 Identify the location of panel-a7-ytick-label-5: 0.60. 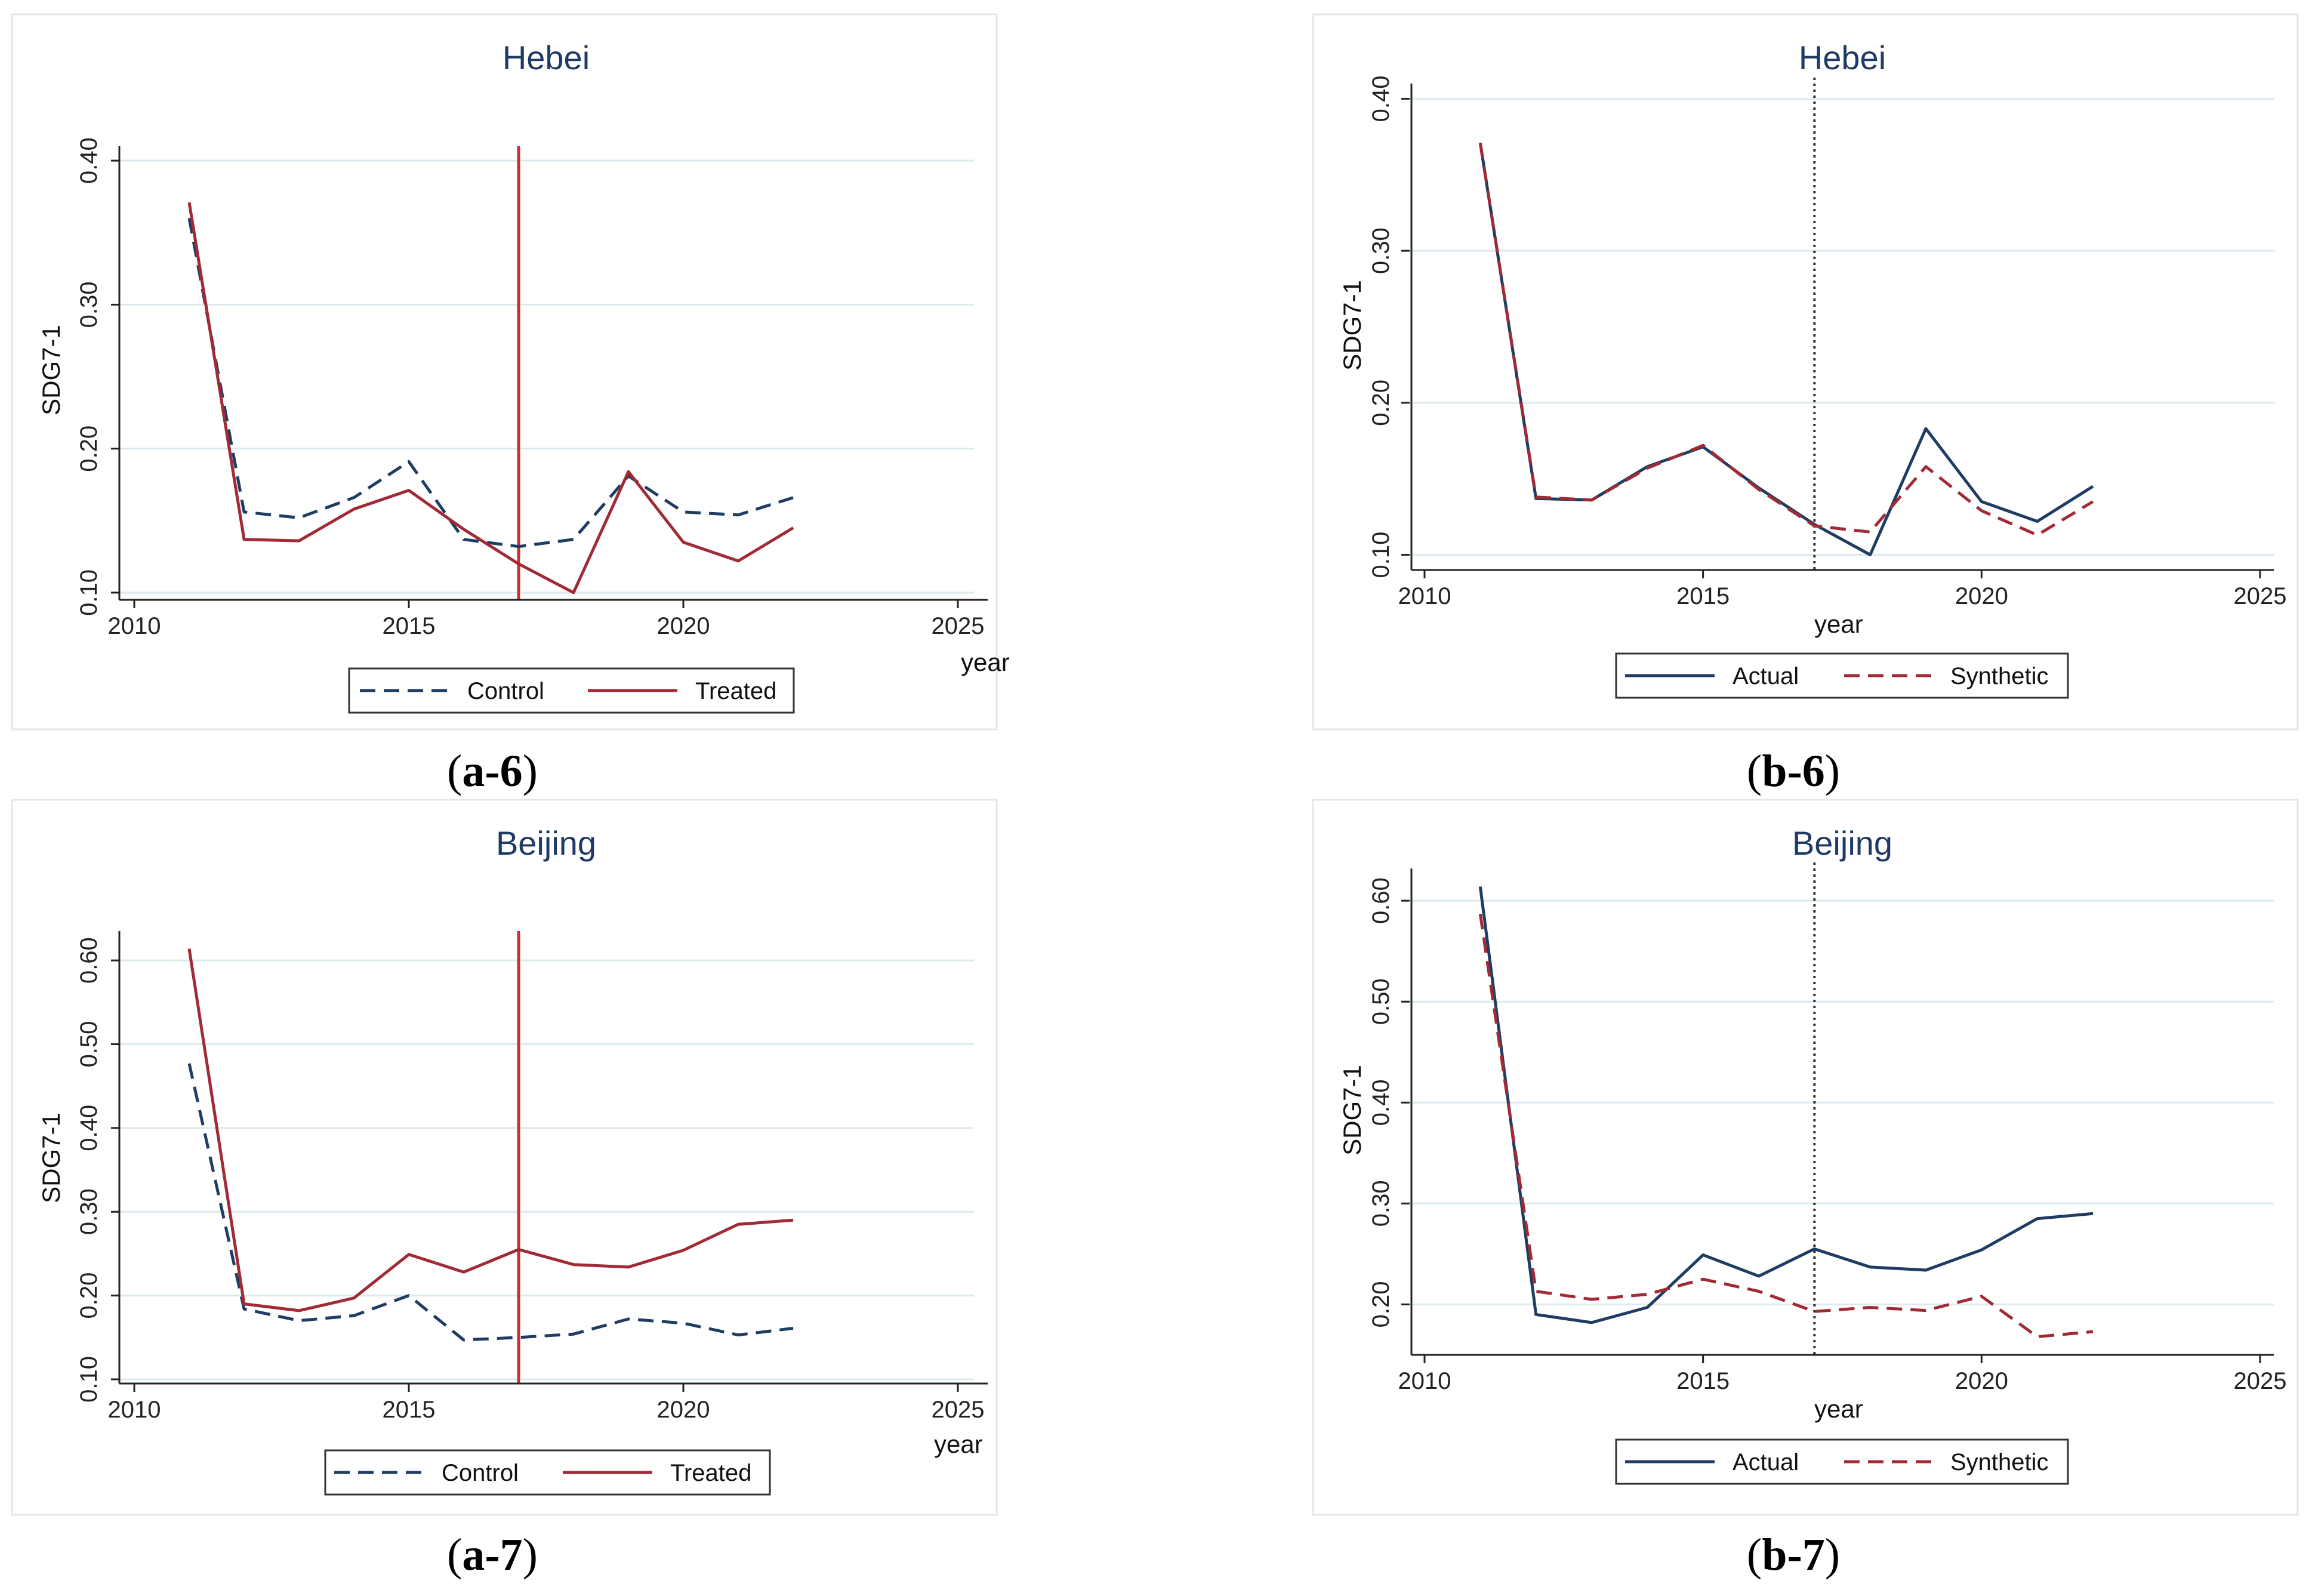
(89, 960).